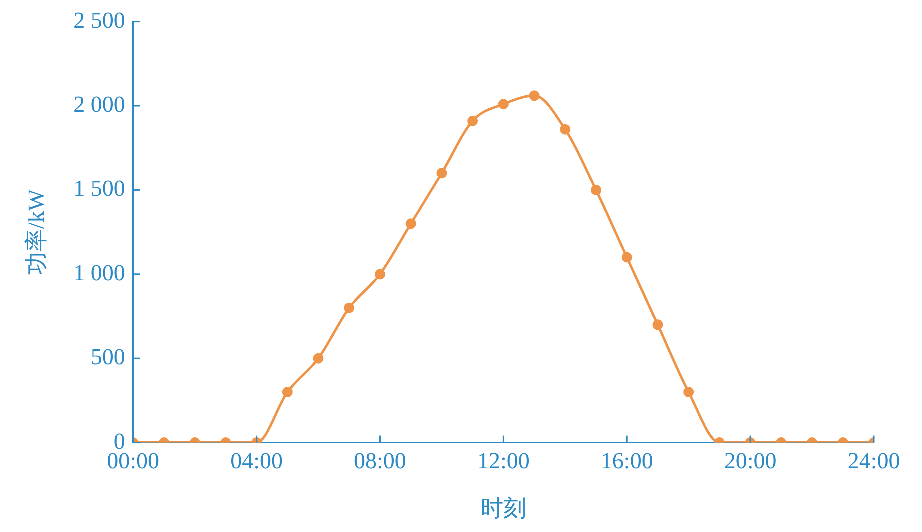  Describe the element at coordinates (36, 232) in the screenshot. I see `y-axis-title: 功率/kW` at that location.